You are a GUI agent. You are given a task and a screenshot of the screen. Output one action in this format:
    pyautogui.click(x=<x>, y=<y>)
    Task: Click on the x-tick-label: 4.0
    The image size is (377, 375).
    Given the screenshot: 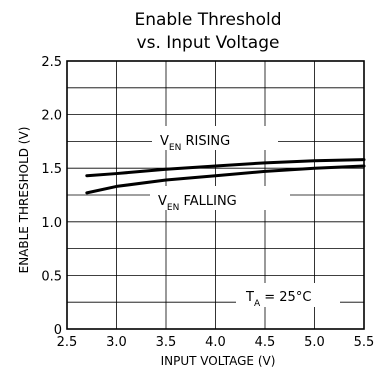 What is the action you would take?
    pyautogui.click(x=215, y=342)
    